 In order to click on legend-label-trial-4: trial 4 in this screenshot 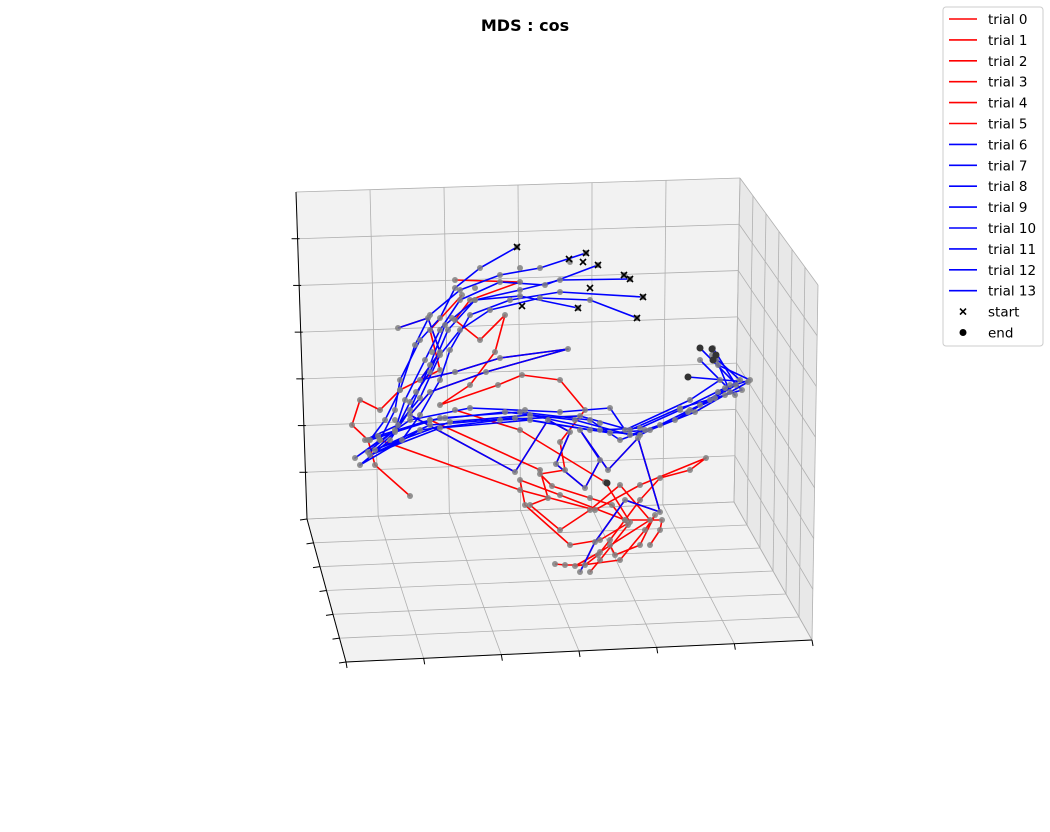, I will do `click(1008, 104)`.